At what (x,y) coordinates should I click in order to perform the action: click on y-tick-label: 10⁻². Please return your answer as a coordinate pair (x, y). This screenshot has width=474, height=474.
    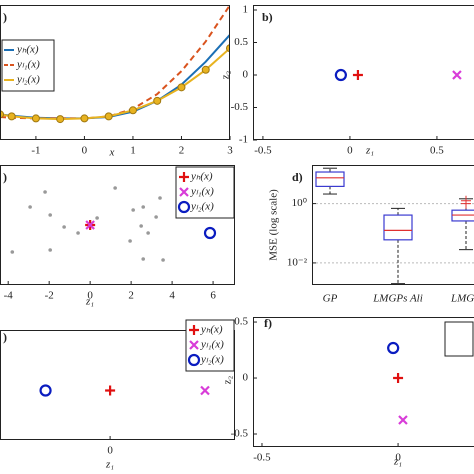
    Looking at the image, I should click on (297, 262).